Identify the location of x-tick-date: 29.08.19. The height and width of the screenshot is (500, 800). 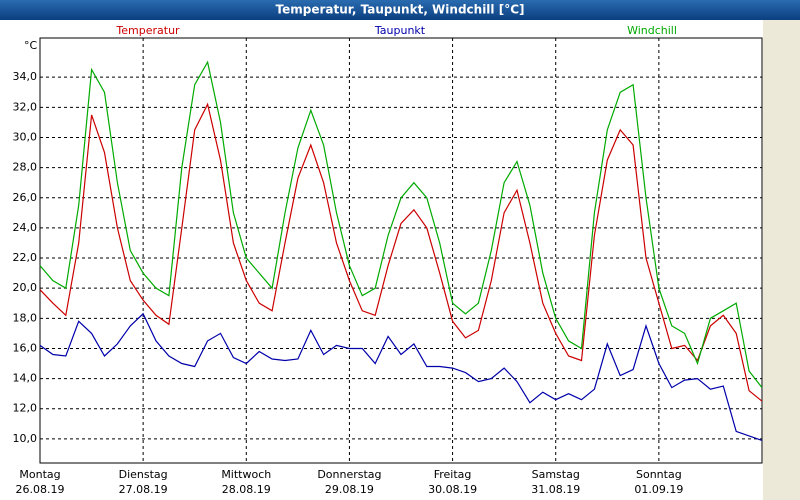
(349, 489).